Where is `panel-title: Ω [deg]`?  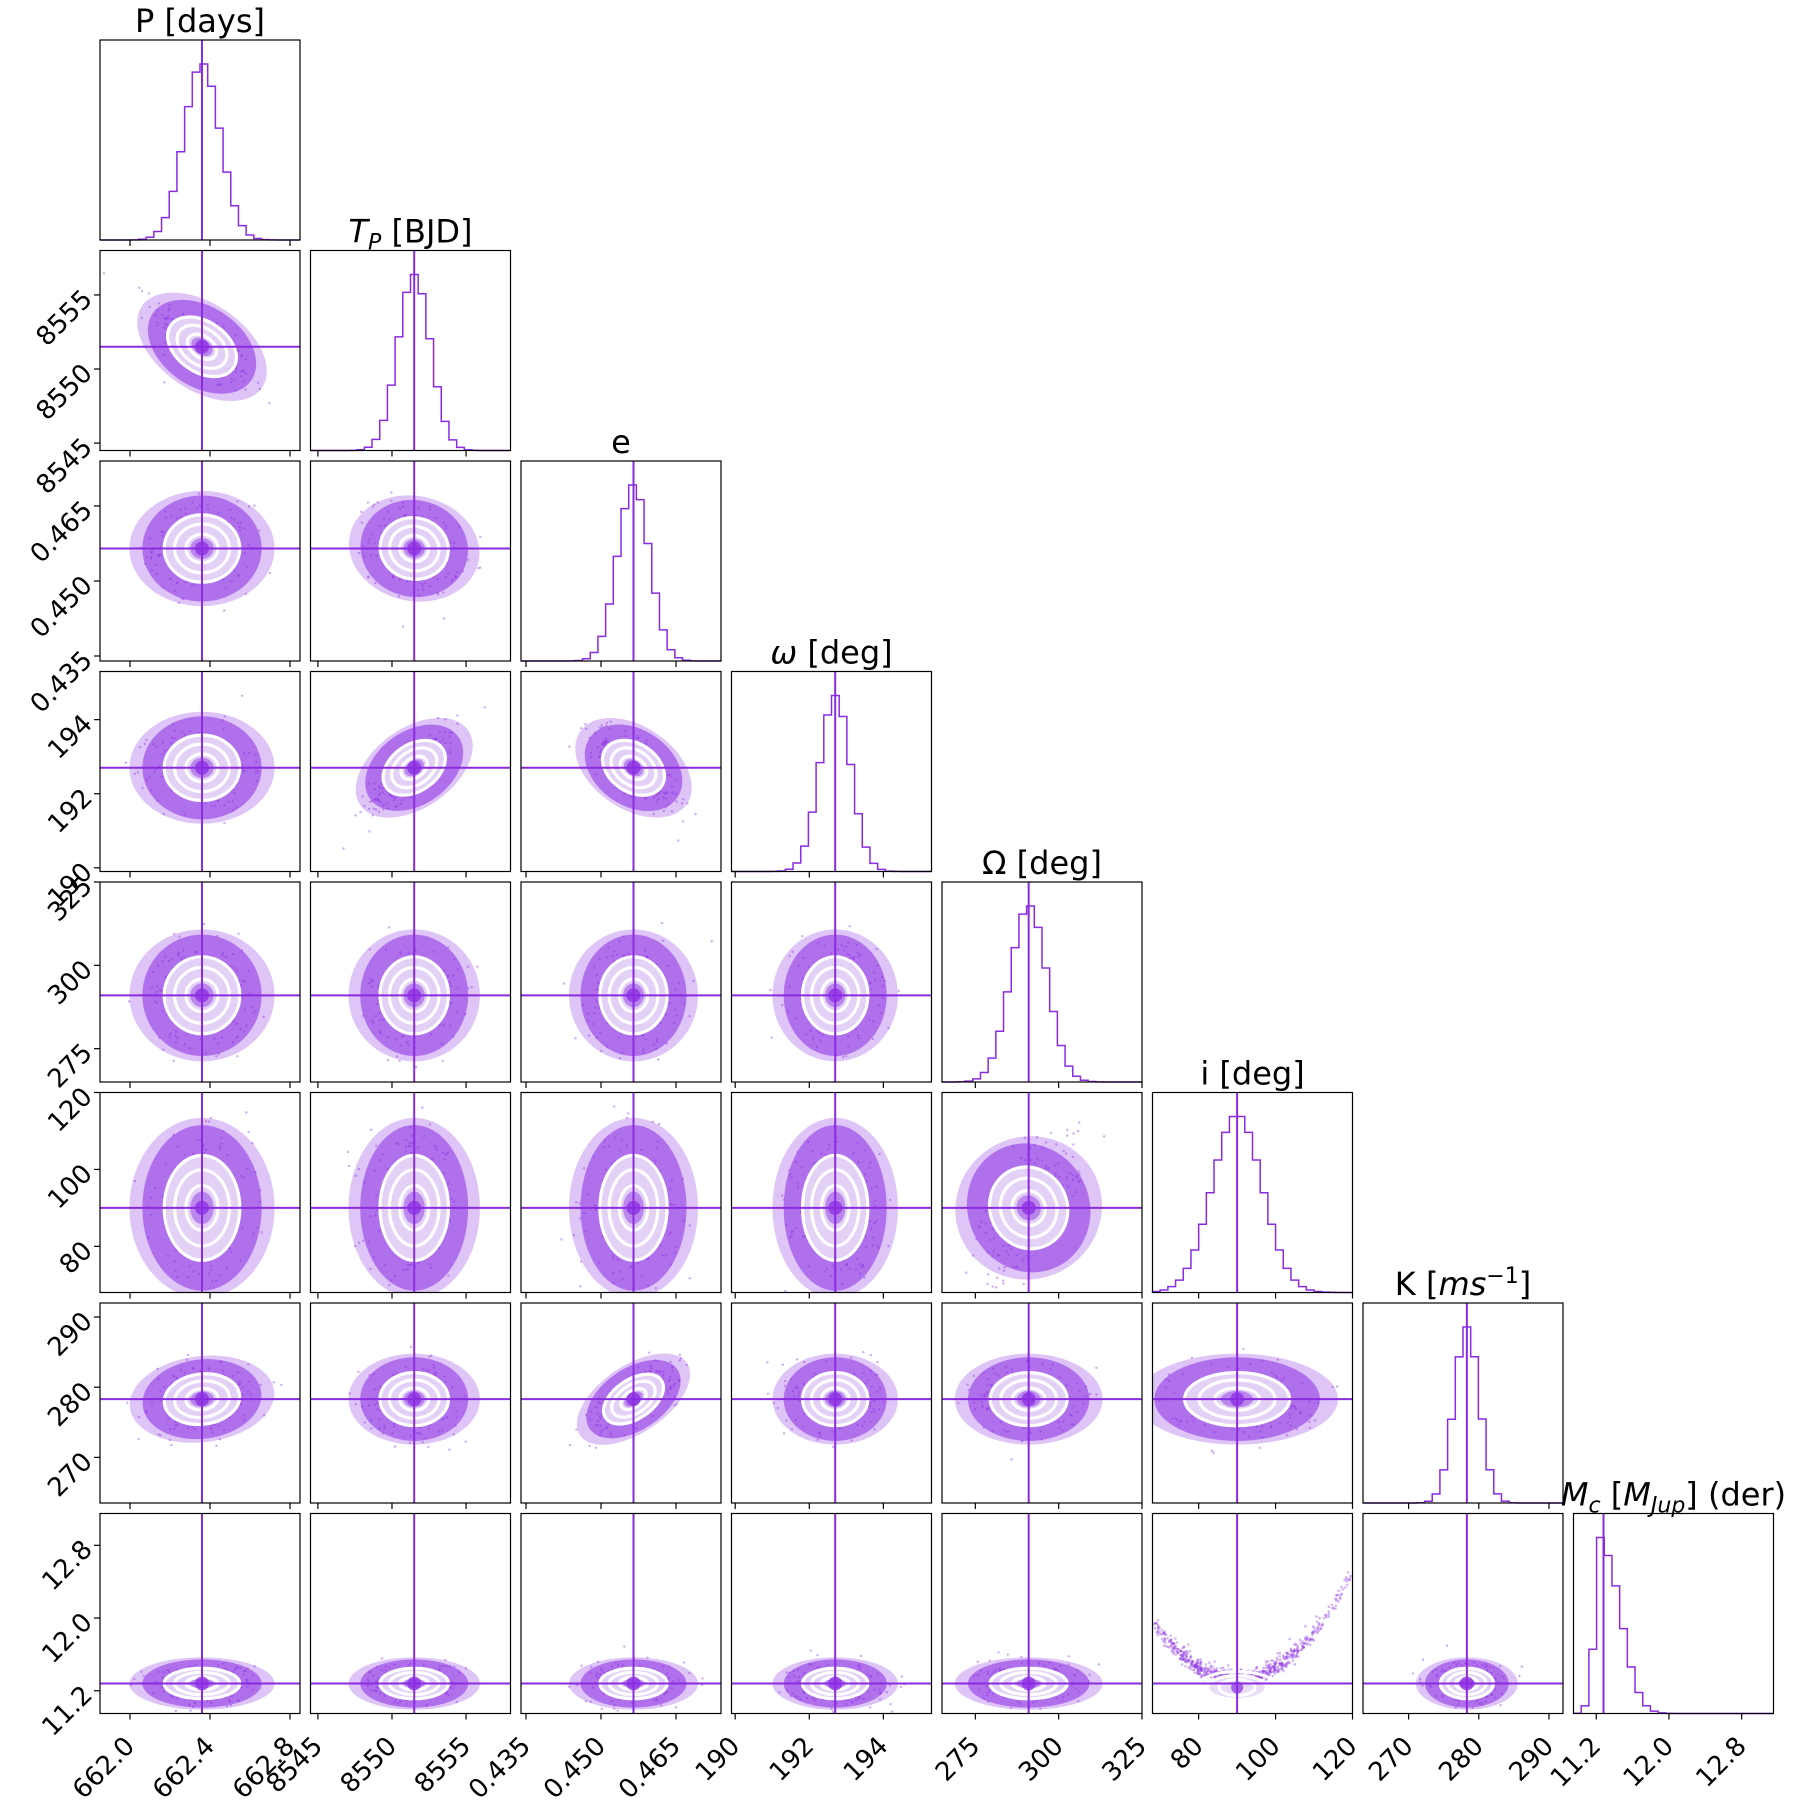
panel-title: Ω [deg] is located at coordinates (1042, 863).